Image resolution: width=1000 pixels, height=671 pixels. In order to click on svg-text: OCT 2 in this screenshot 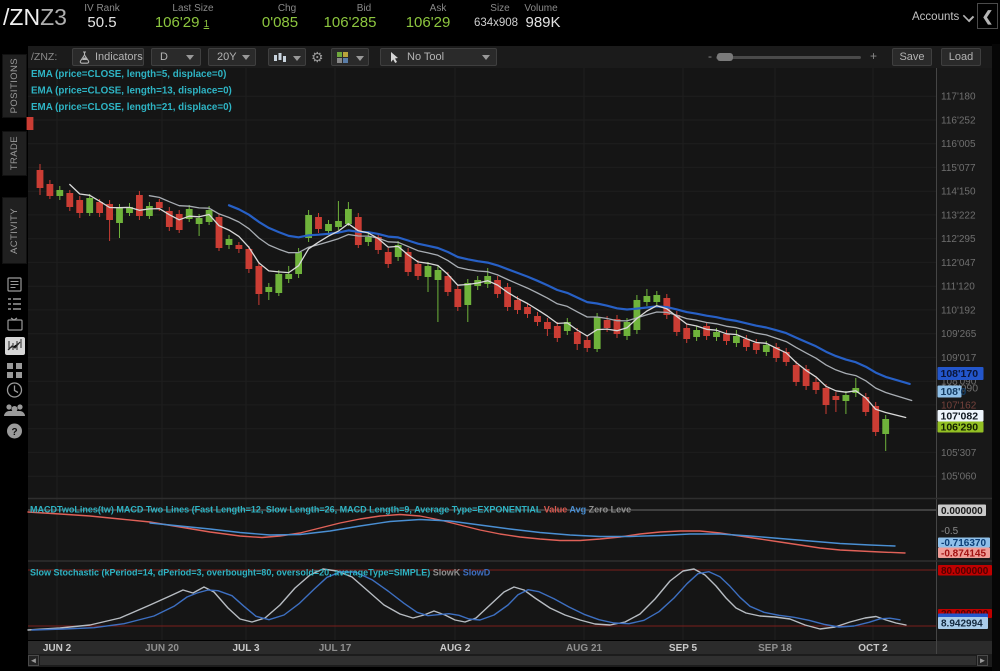, I will do `click(873, 648)`.